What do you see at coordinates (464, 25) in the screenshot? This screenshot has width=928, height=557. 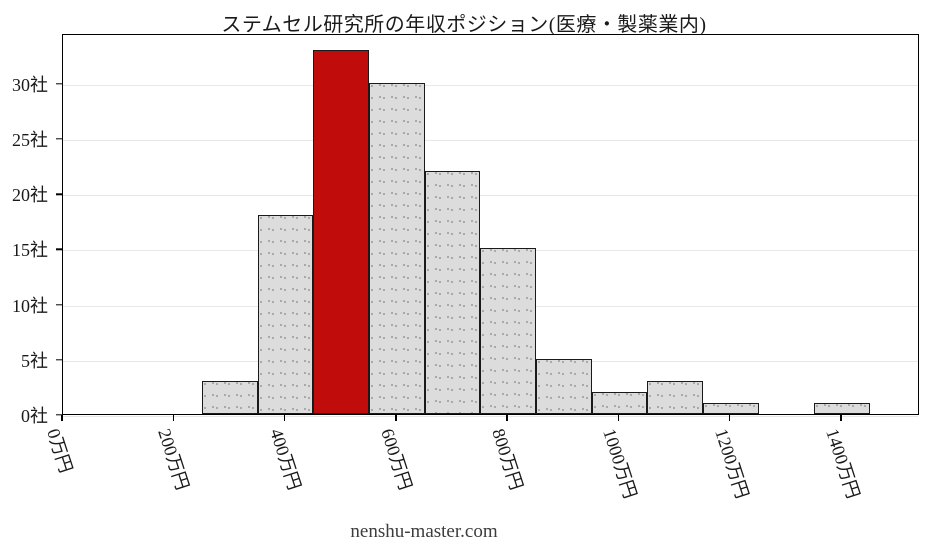 I see `chart-title: ステムセル研究所の年収ポジション(医療・製薬業内)` at bounding box center [464, 25].